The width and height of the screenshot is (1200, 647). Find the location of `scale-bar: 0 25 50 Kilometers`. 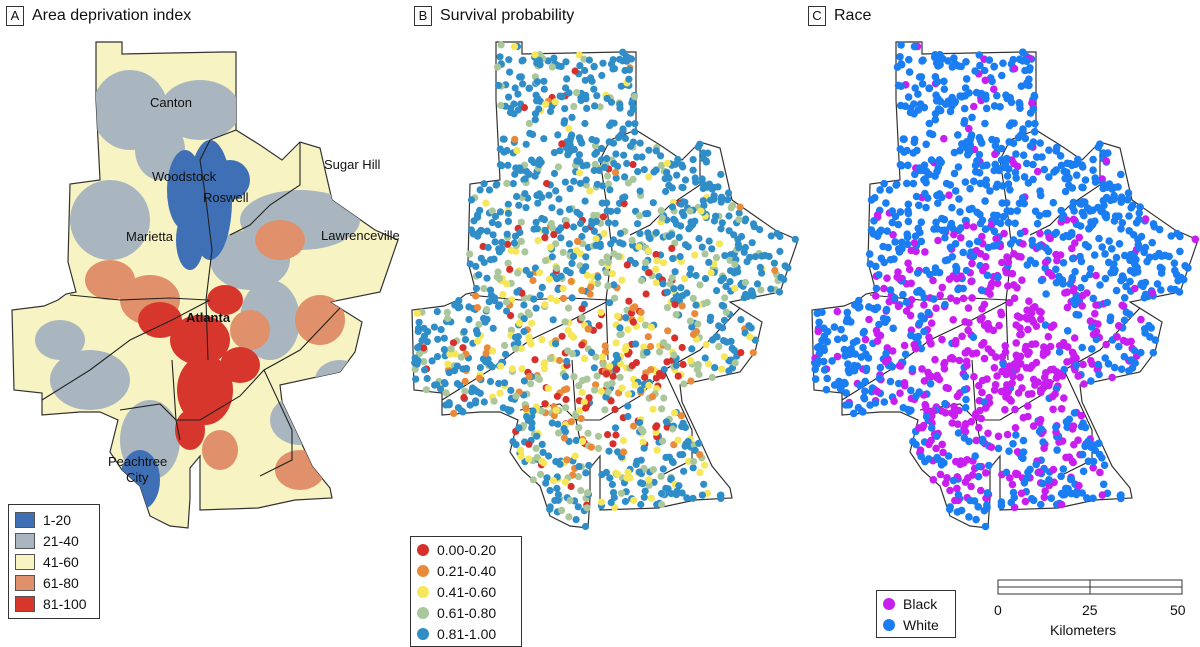

scale-bar: 0 25 50 Kilometers is located at coordinates (1090, 610).